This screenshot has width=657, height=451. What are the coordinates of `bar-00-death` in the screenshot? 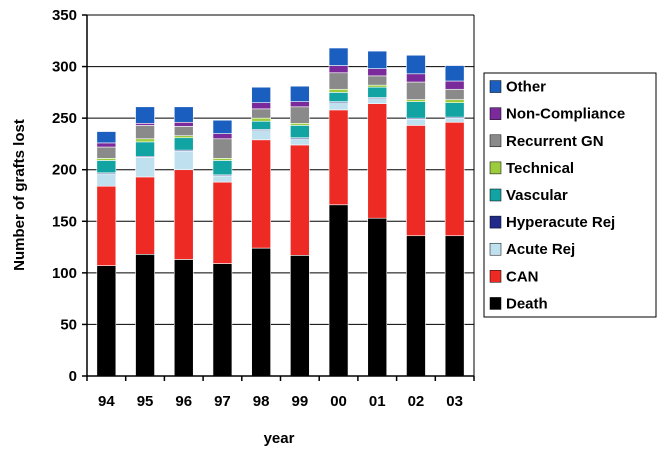 It's located at (338, 290).